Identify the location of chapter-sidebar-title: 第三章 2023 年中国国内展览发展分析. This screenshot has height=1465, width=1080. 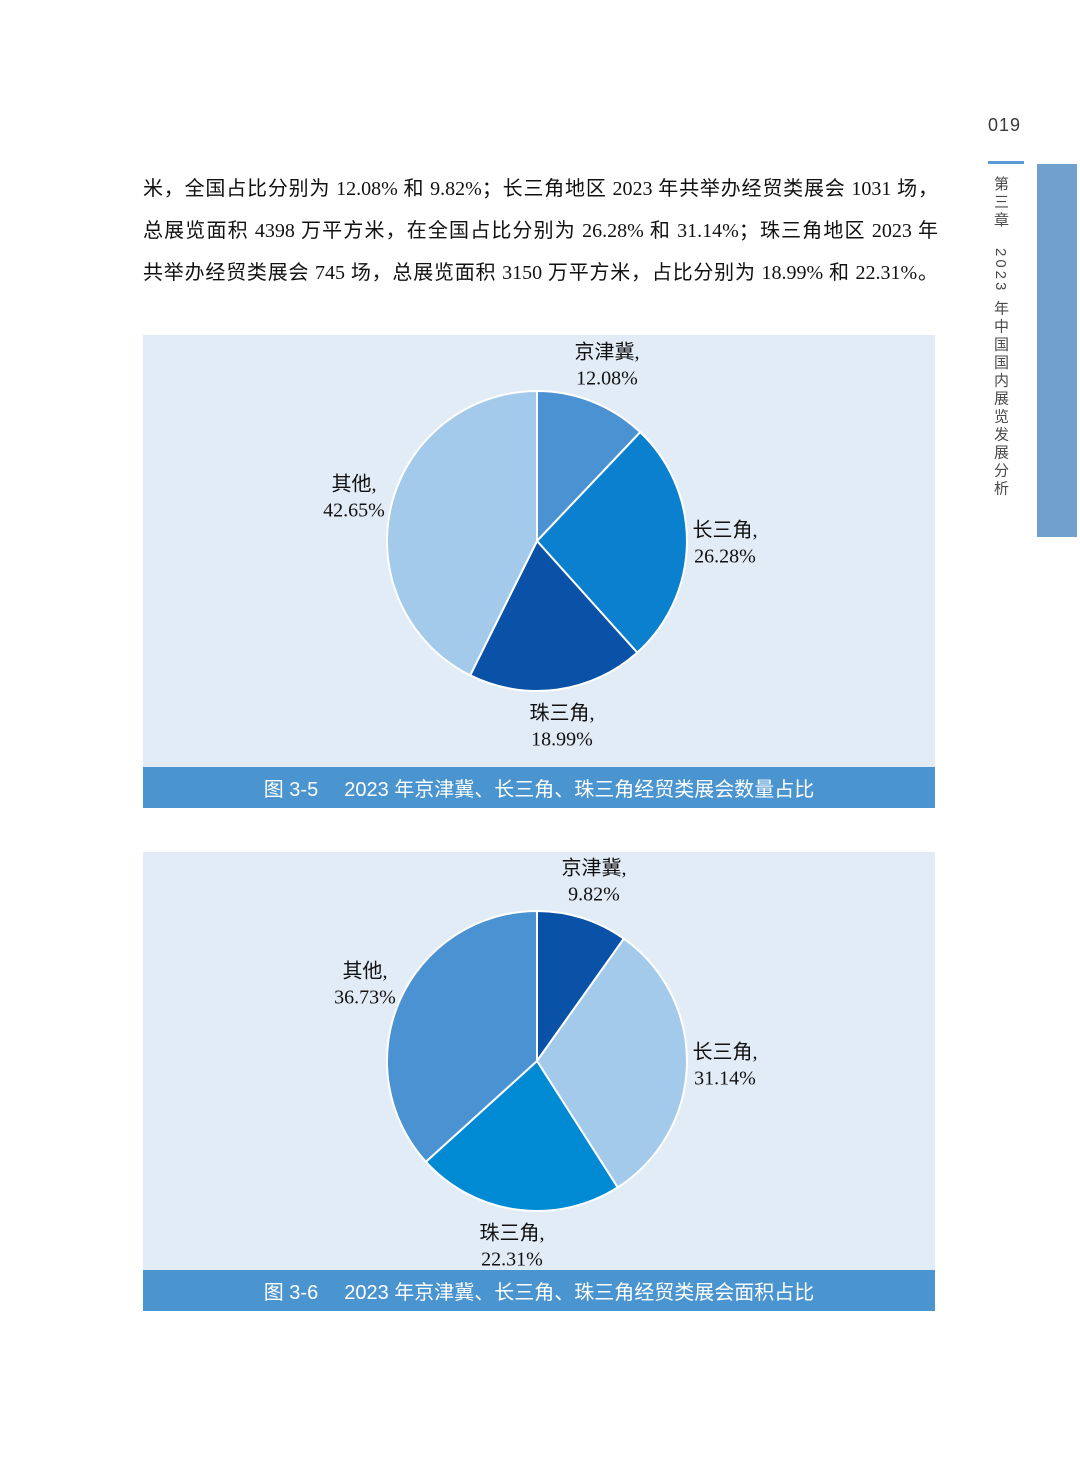
(1000, 337).